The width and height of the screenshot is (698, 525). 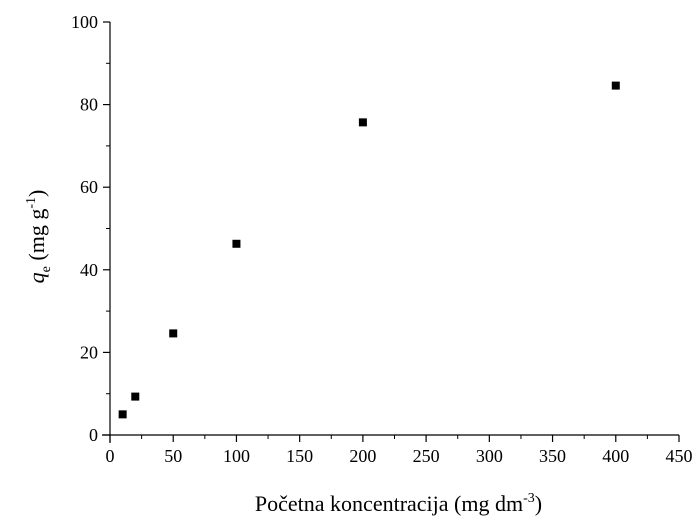 What do you see at coordinates (46, 269) in the screenshot?
I see `y-axis-title-subscript: e` at bounding box center [46, 269].